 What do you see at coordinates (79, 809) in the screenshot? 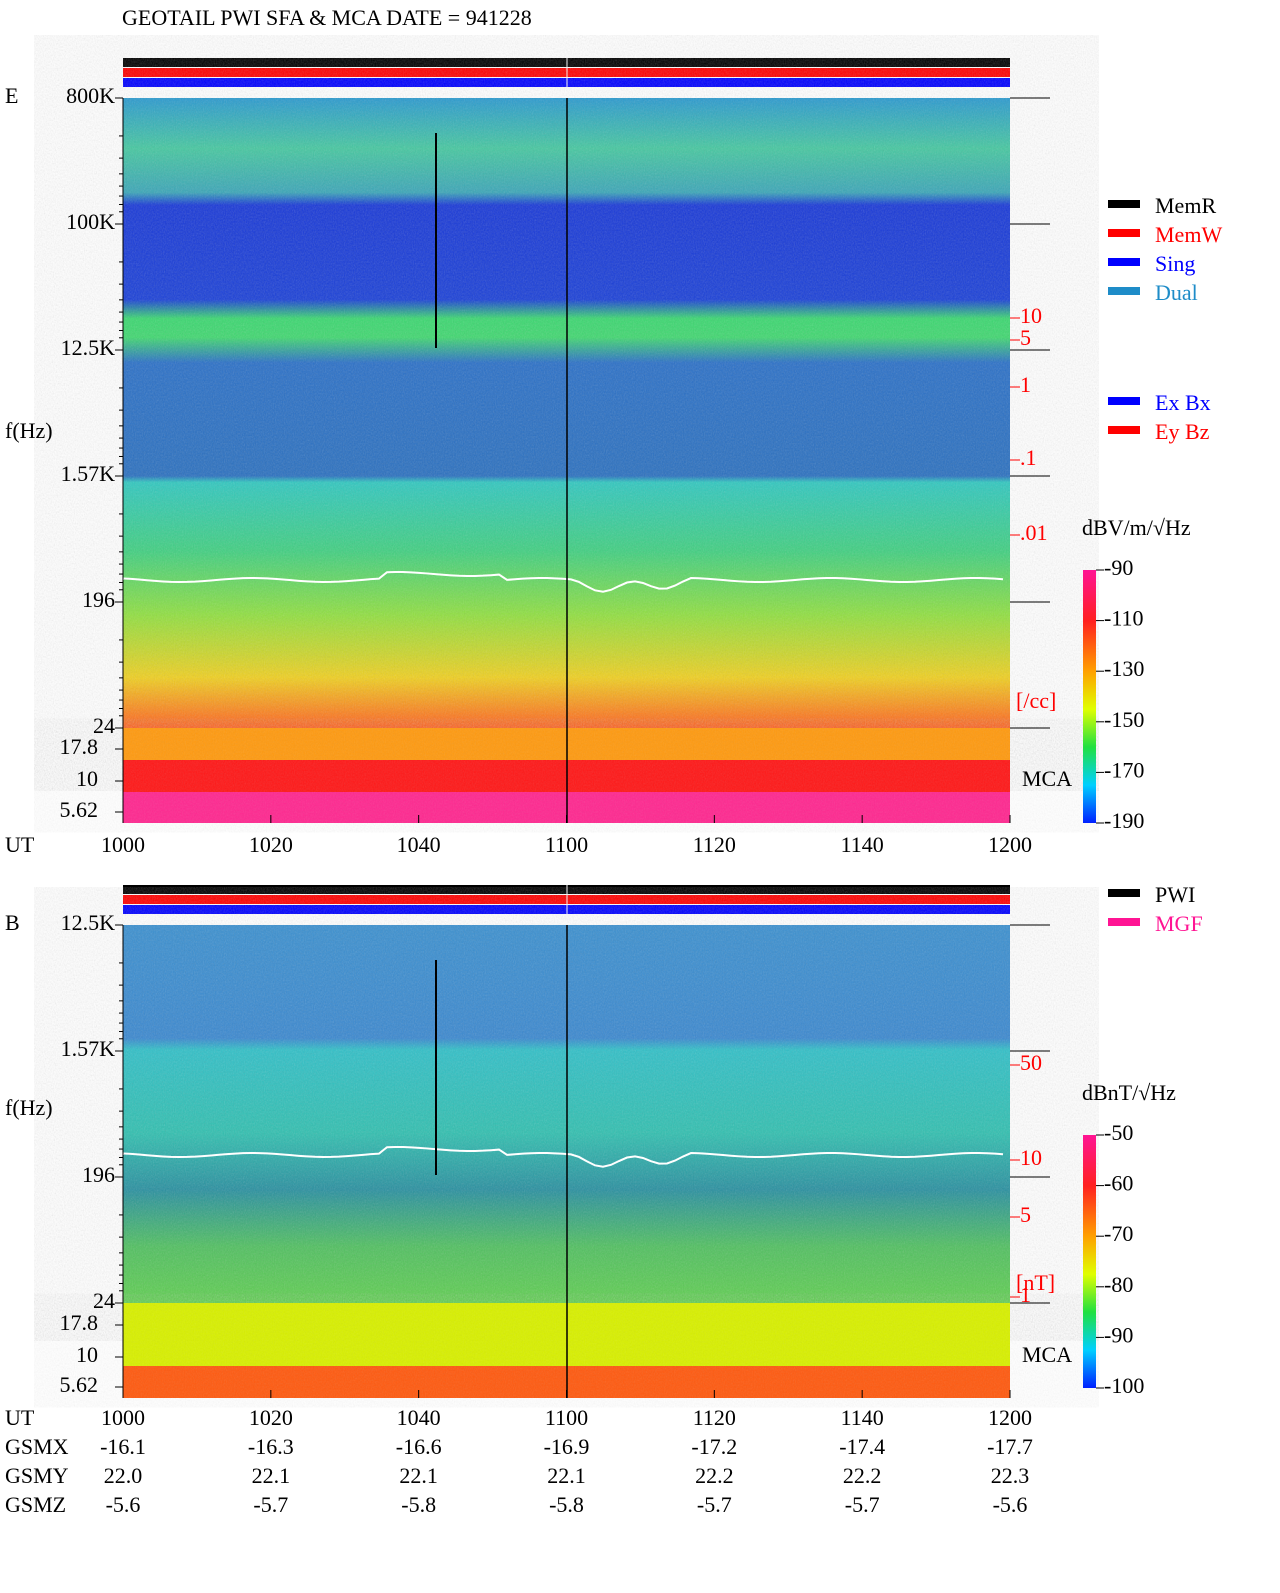
I see `mca-tick-label: 5.62` at bounding box center [79, 809].